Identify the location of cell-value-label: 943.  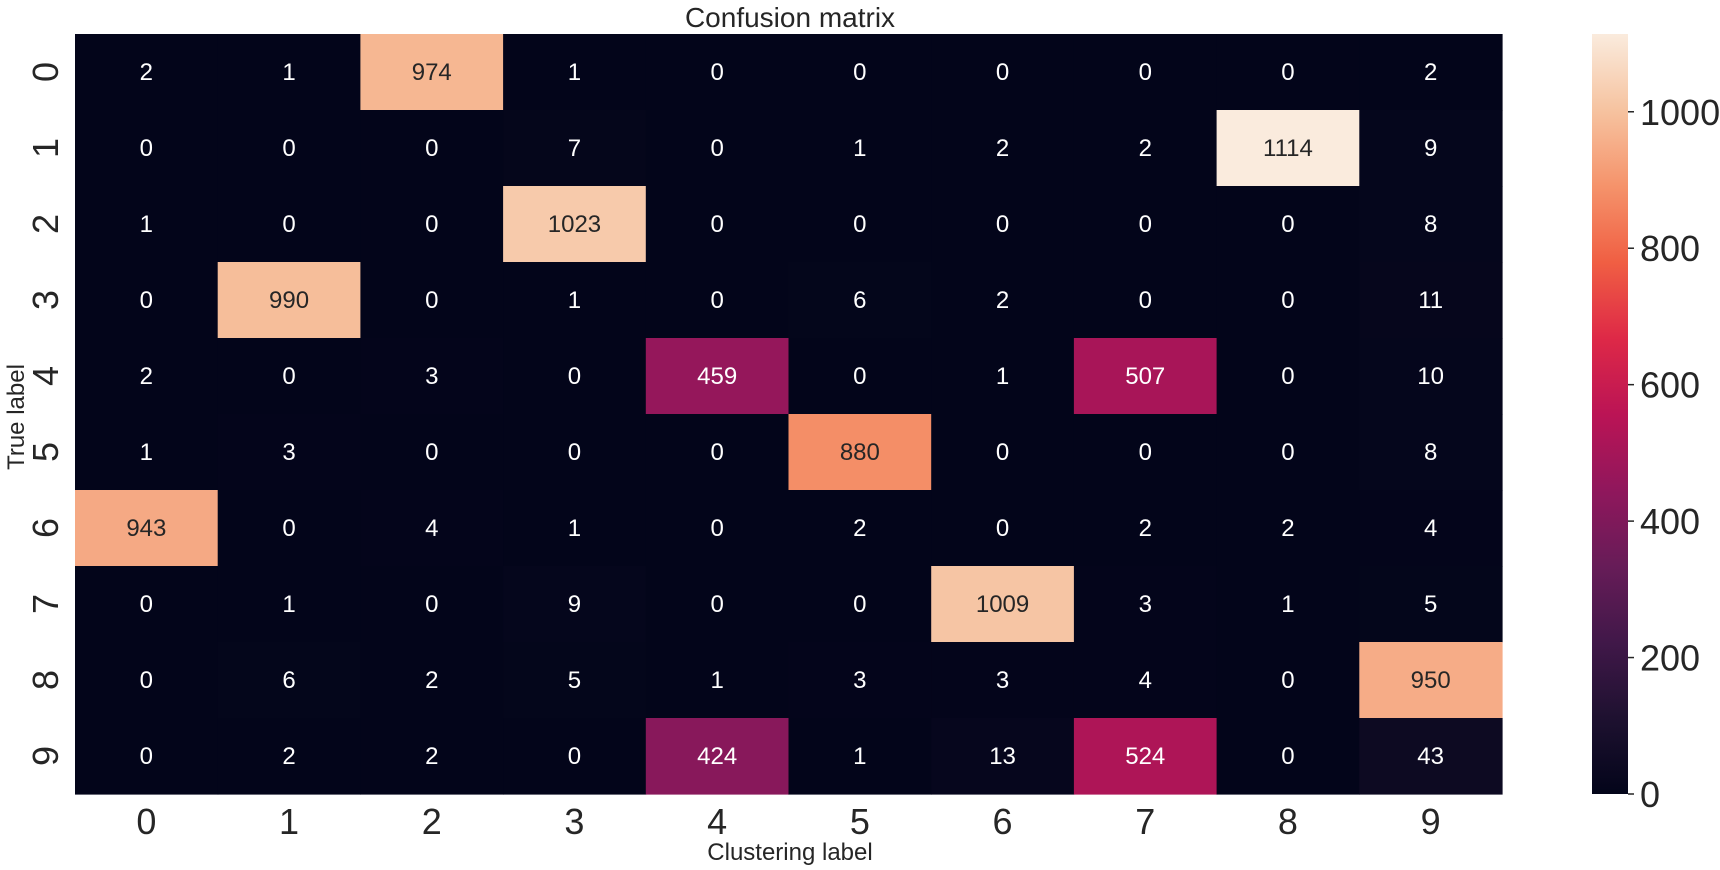
(146, 528).